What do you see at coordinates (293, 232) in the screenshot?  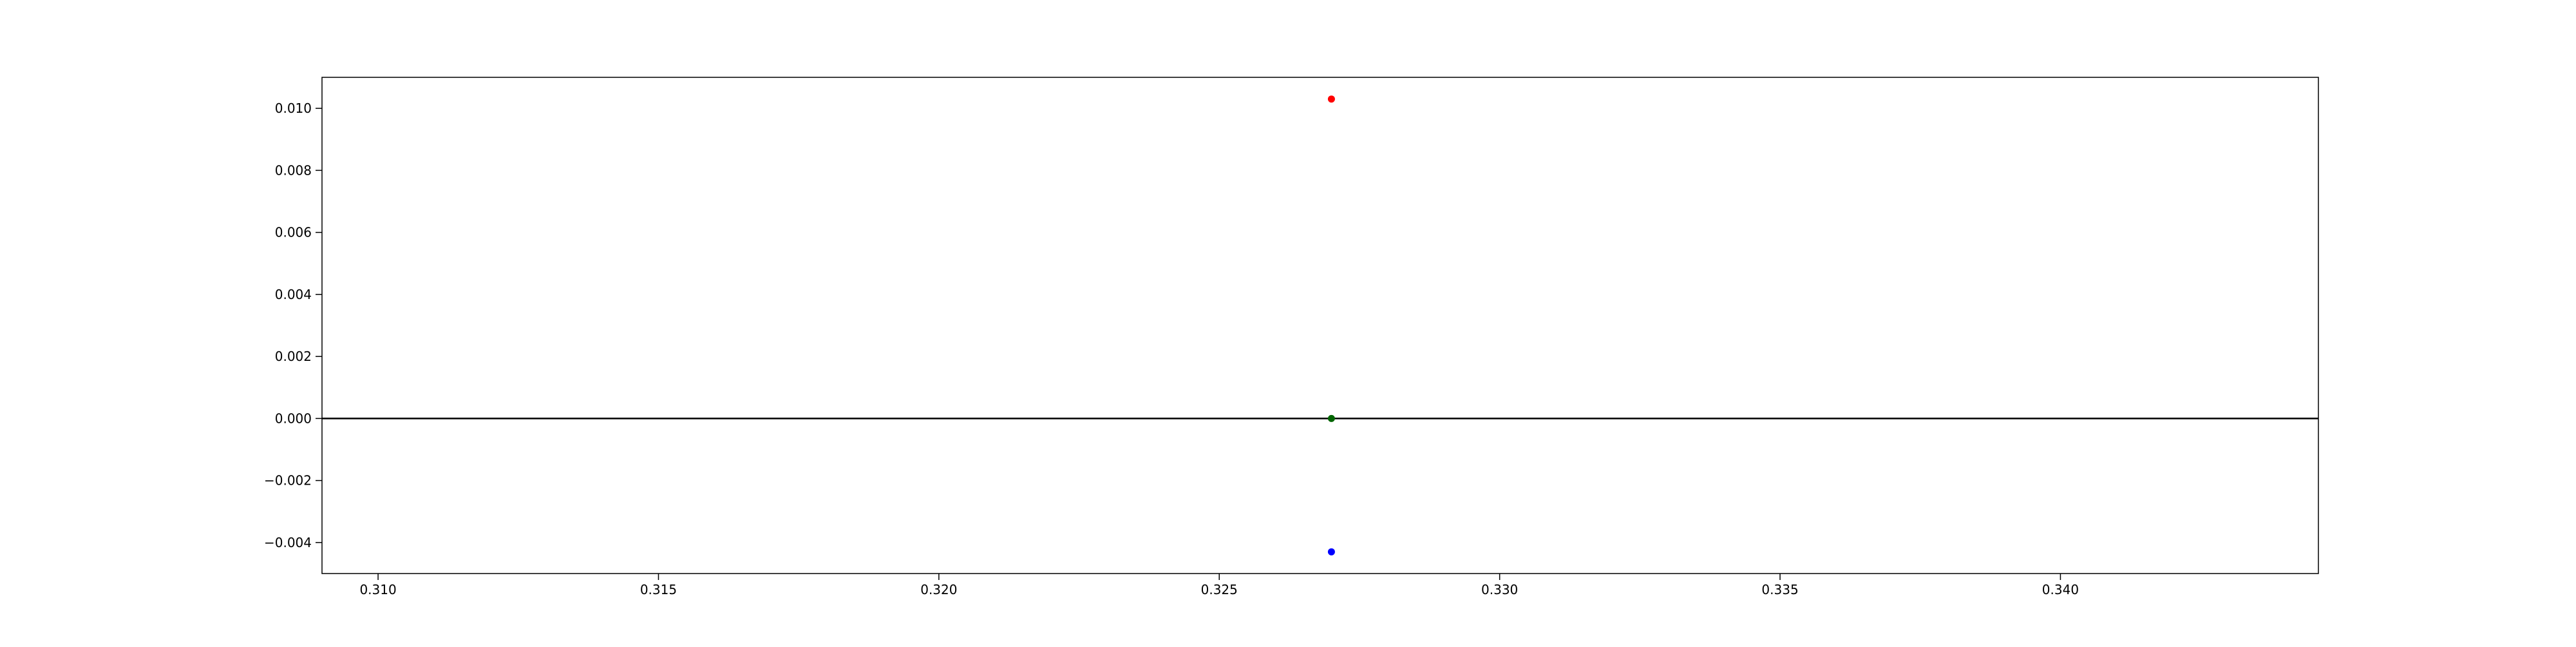 I see `y-tick-label: 0.006` at bounding box center [293, 232].